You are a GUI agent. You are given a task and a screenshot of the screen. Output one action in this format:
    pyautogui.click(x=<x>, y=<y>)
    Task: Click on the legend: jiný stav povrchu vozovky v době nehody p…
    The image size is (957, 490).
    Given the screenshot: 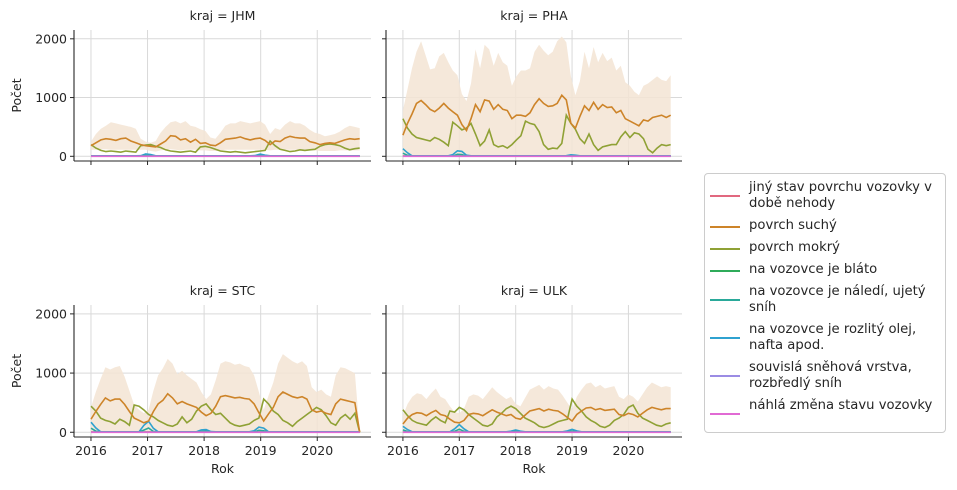 What is the action you would take?
    pyautogui.click(x=825, y=303)
    